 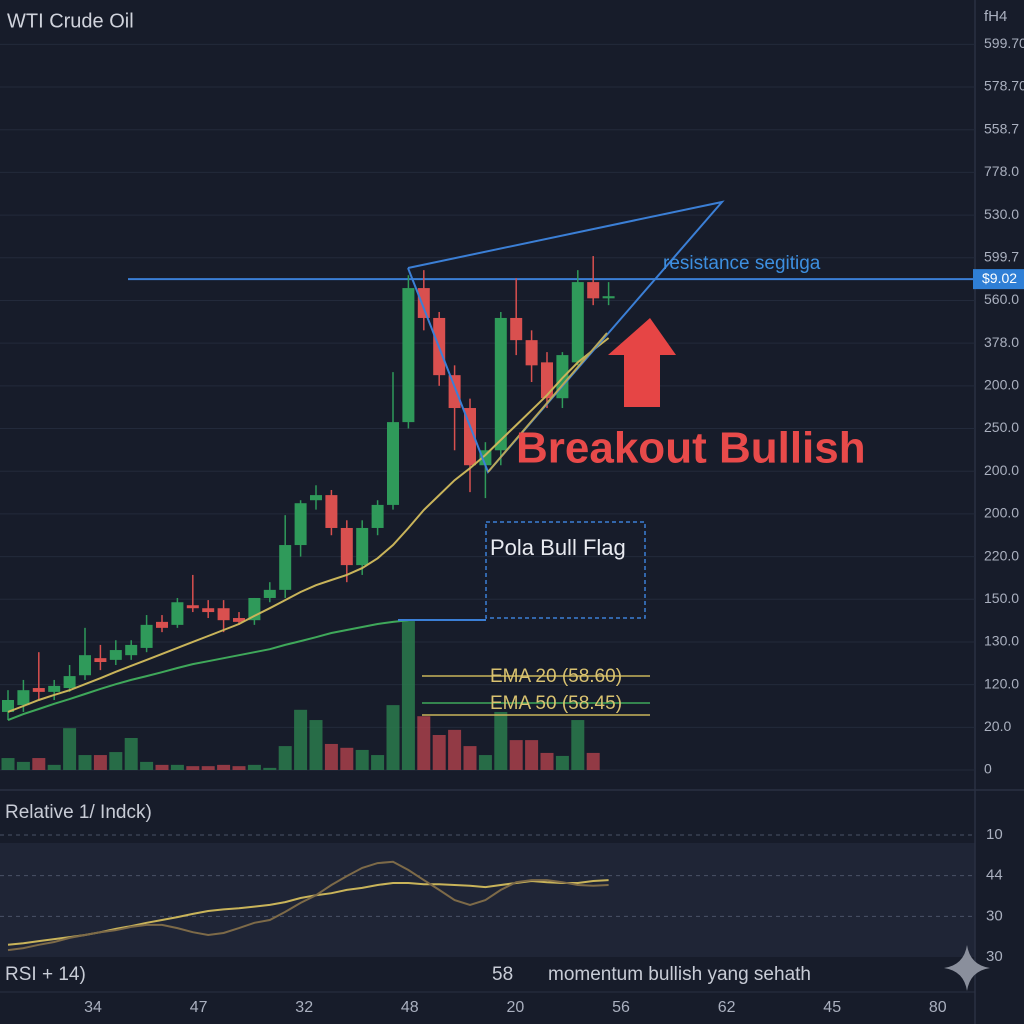 I want to click on y-tick-label: 578.70, so click(x=1004, y=86).